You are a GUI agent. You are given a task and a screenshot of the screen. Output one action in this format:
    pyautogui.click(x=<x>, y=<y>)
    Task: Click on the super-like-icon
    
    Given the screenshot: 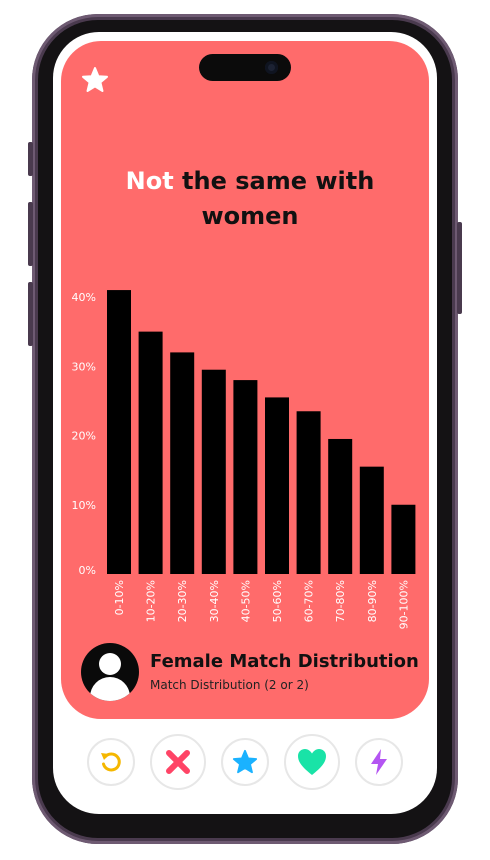 What is the action you would take?
    pyautogui.click(x=245, y=761)
    